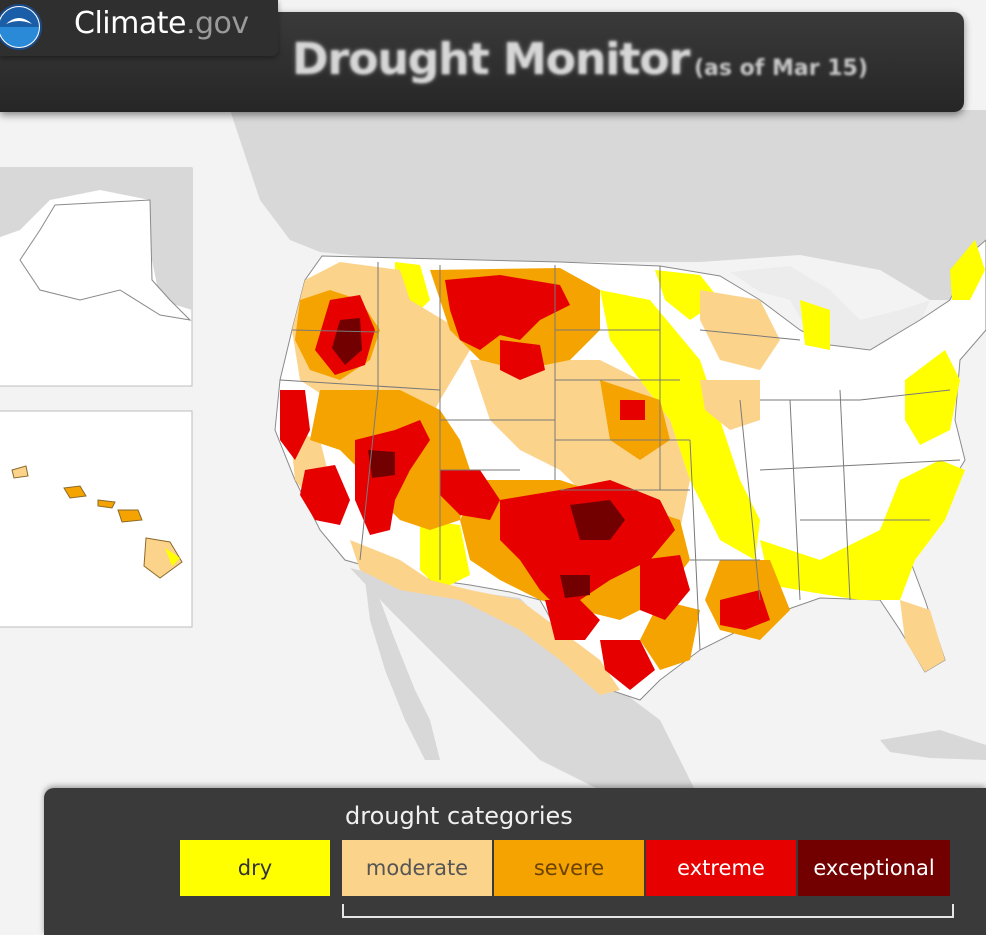 The image size is (986, 935). What do you see at coordinates (933, 745) in the screenshot?
I see `cuba-land` at bounding box center [933, 745].